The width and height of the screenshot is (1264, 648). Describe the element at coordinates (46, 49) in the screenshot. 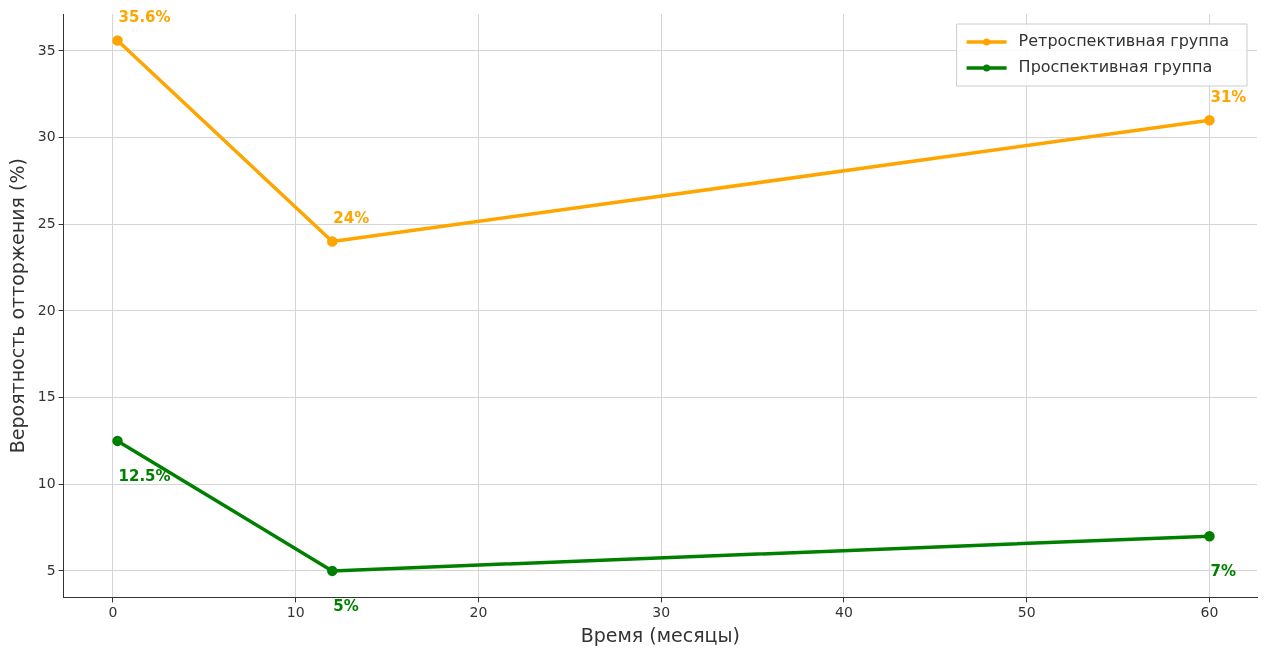

I see `y-tick-label: 35` at that location.